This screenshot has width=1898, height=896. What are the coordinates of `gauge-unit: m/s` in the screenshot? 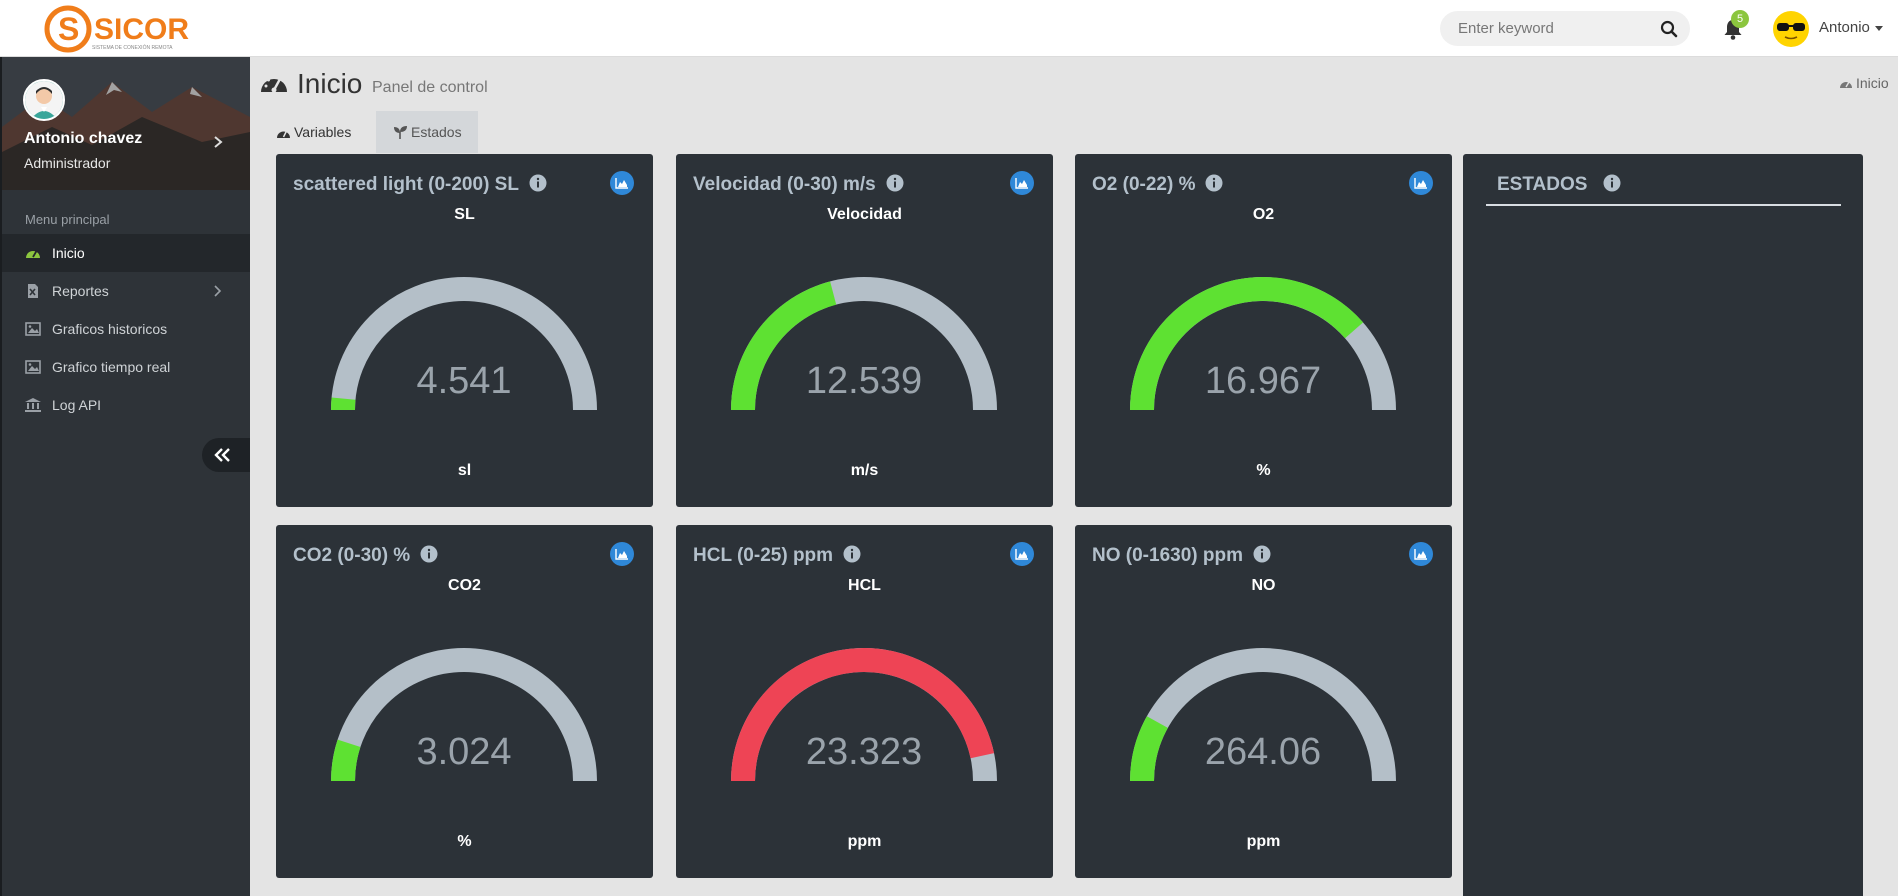 It's located at (864, 471).